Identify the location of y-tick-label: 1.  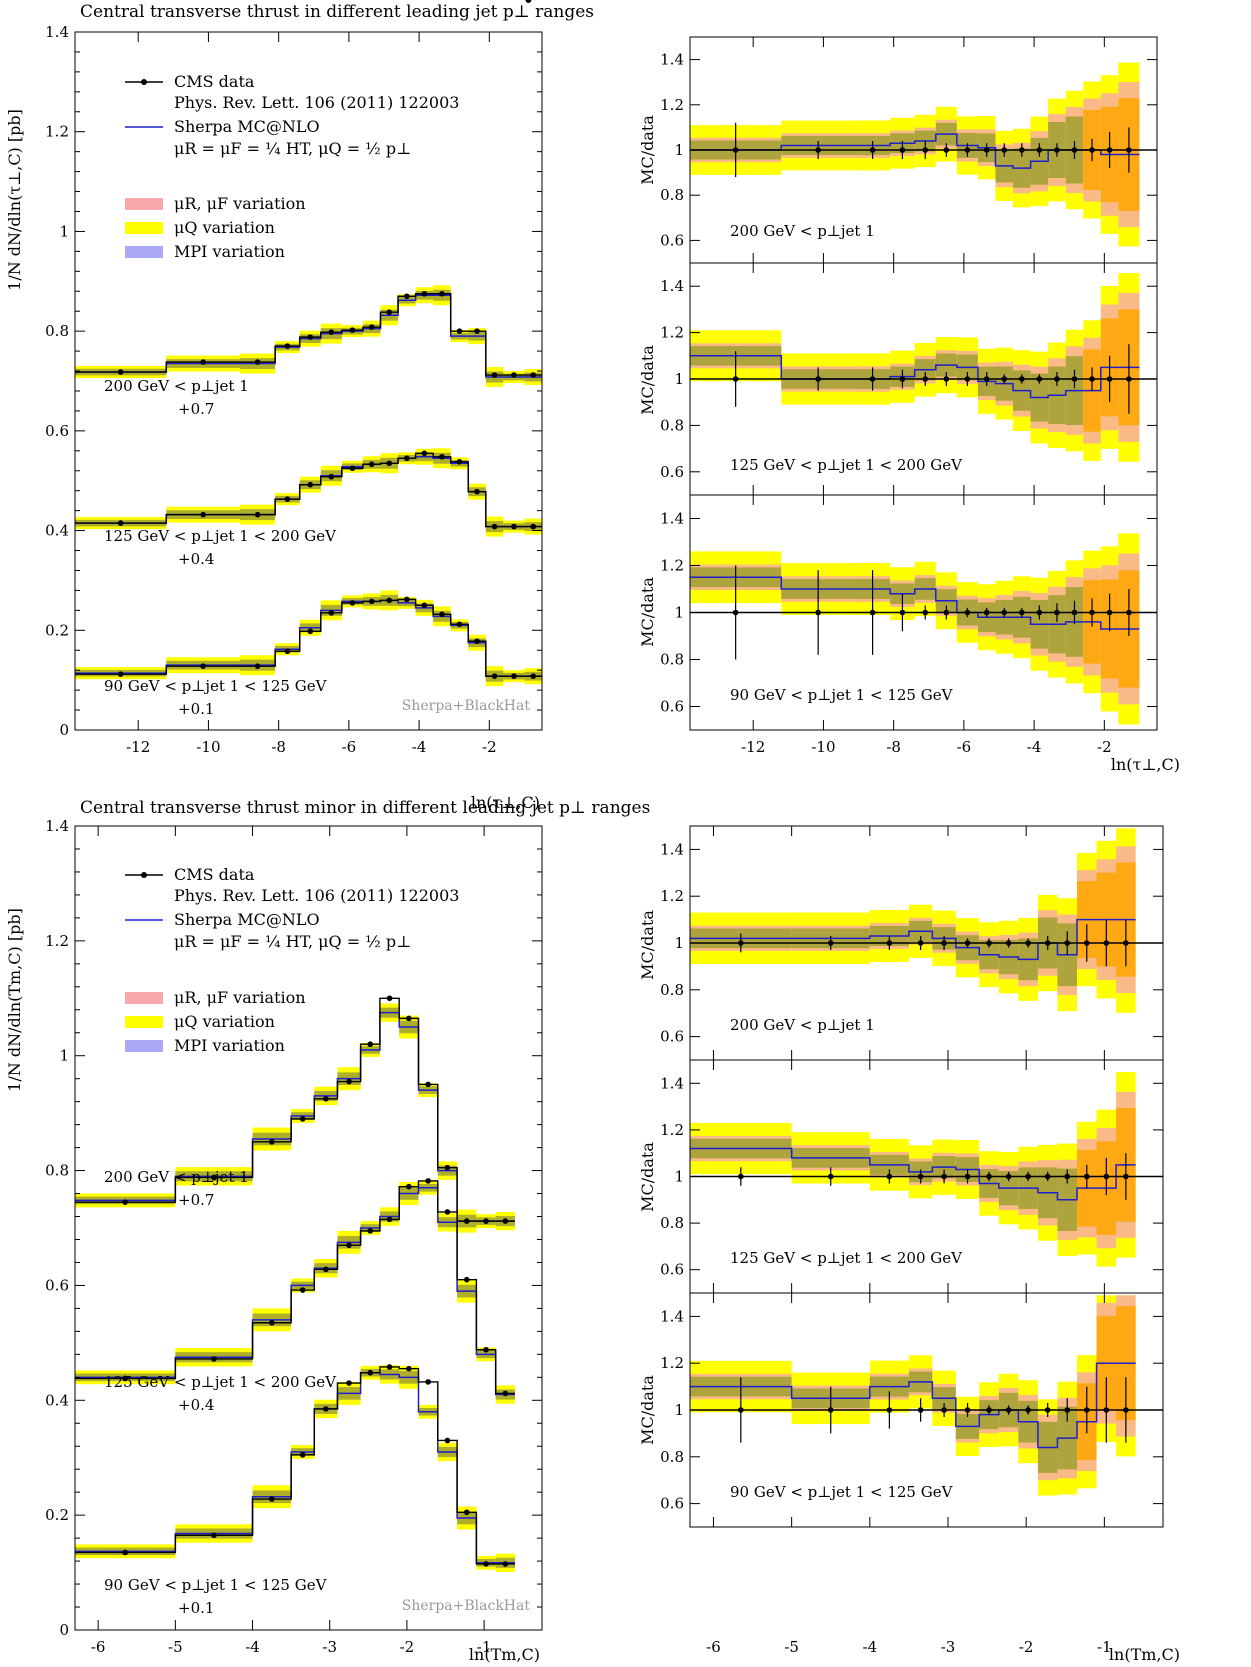
(64, 231).